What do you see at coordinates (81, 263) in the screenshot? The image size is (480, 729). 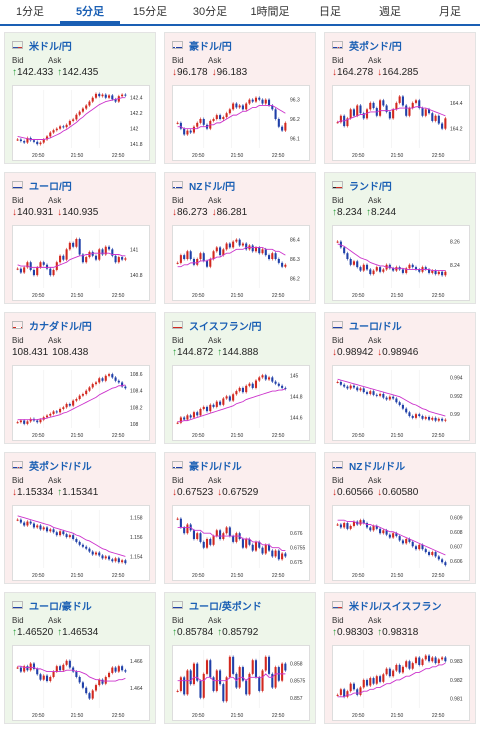 I see `mini-chart: 141 140.8 20:50 21:50 22:50` at bounding box center [81, 263].